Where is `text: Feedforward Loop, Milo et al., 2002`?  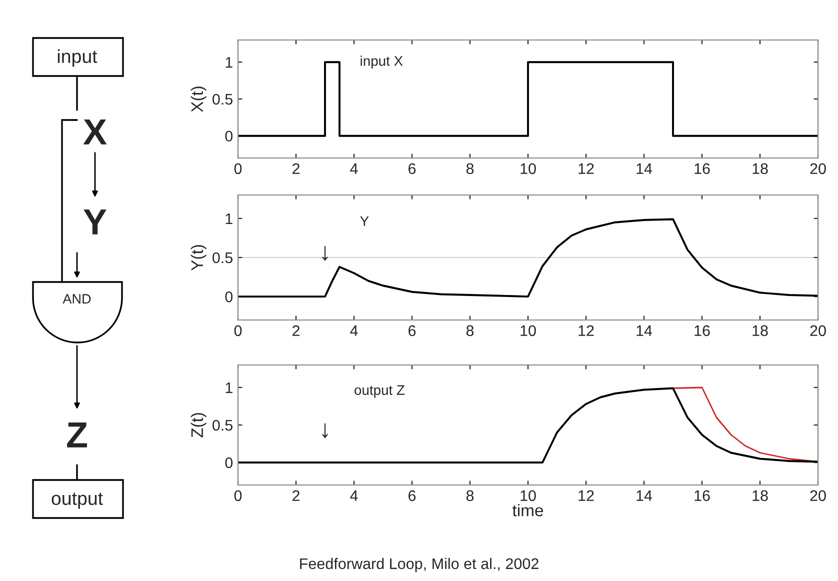 text: Feedforward Loop, Milo et al., 2002 is located at coordinates (419, 565).